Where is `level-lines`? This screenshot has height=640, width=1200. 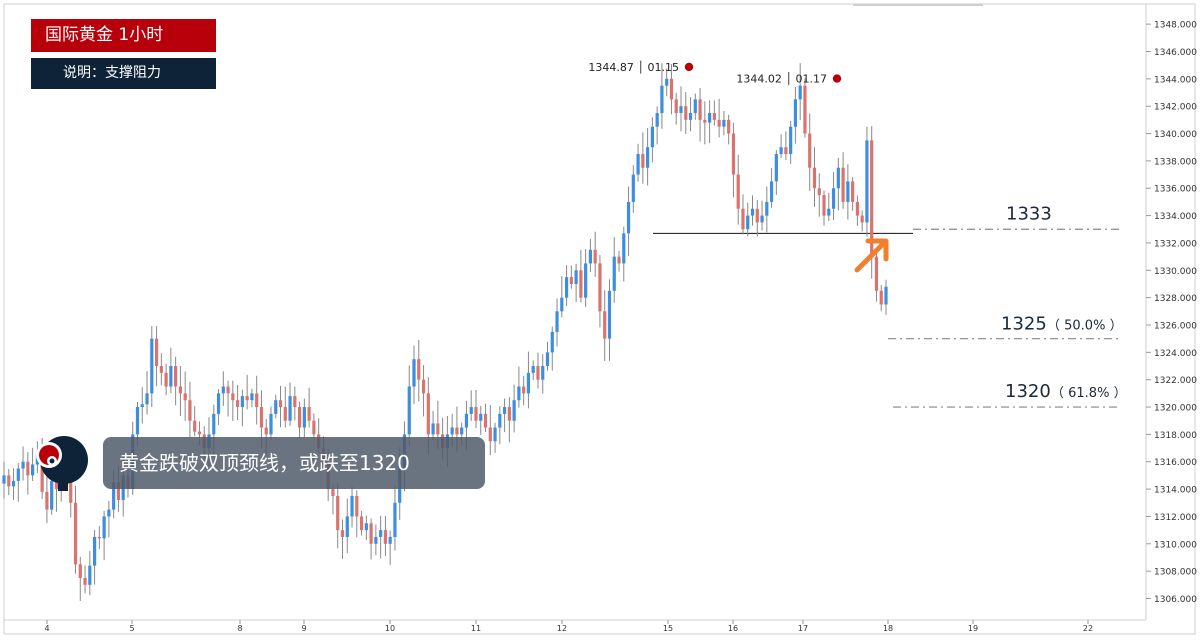
level-lines is located at coordinates (886, 318).